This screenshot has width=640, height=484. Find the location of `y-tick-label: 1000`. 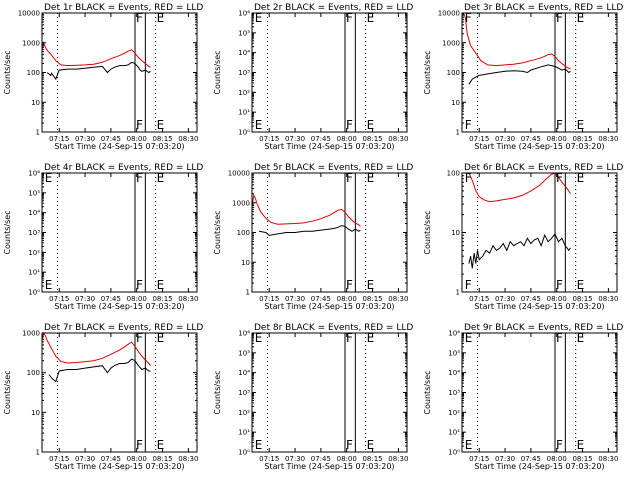

y-tick-label: 1000 is located at coordinates (31, 43).